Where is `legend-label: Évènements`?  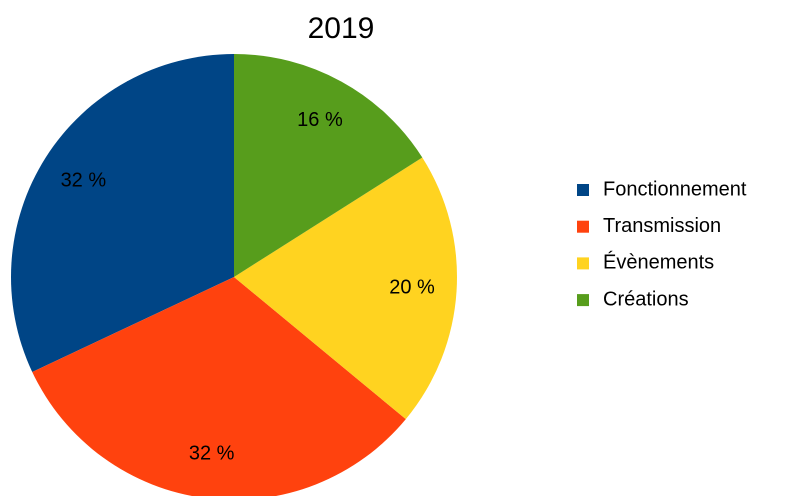 legend-label: Évènements is located at coordinates (658, 262).